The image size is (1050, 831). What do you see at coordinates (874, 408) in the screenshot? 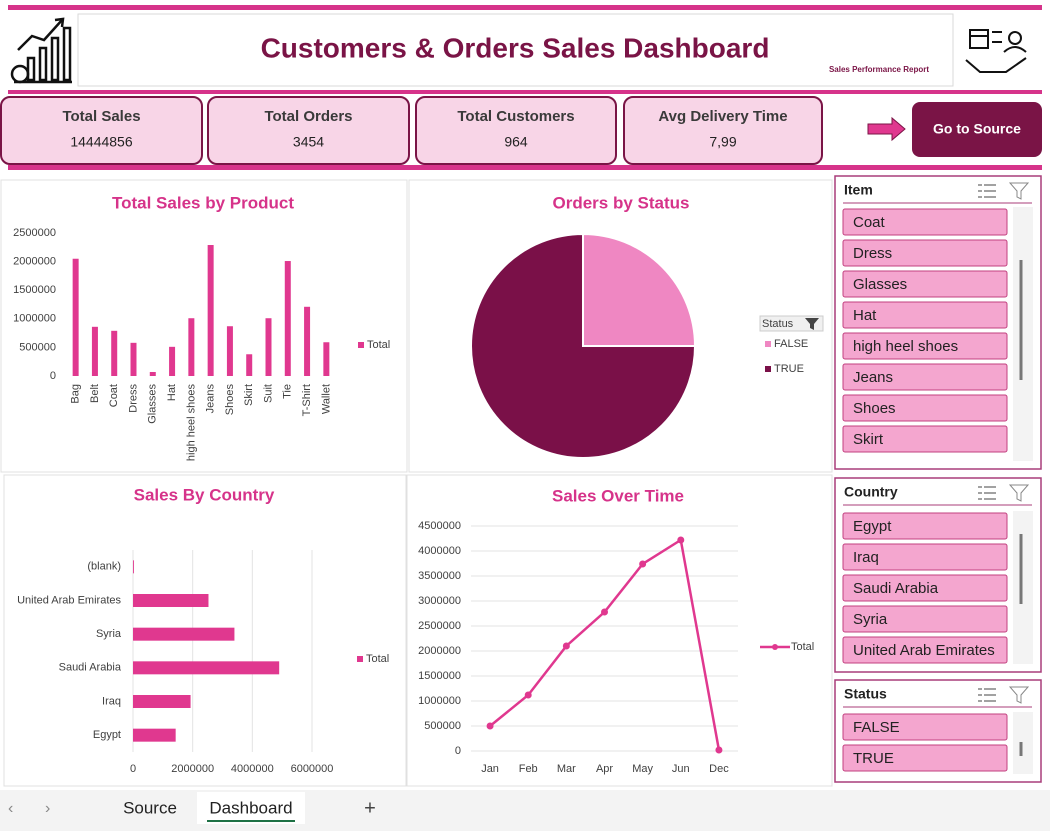
I see `slicer-item-label: Shoes` at bounding box center [874, 408].